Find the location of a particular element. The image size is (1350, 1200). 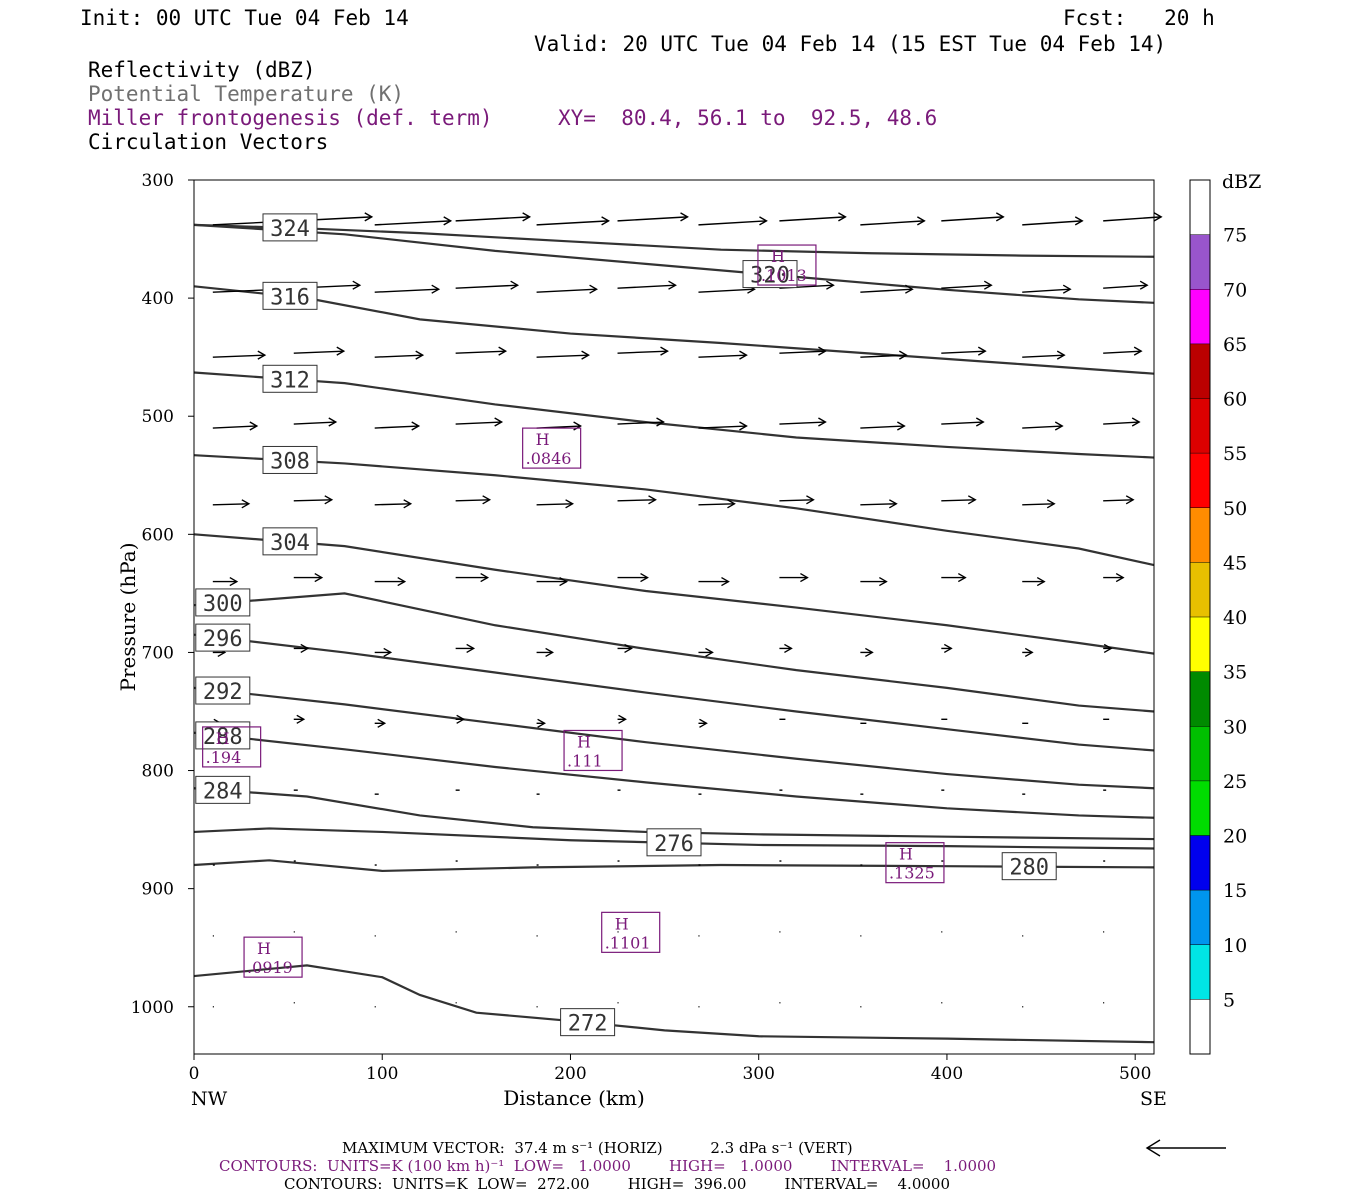

colorbar-tick-label: 55 is located at coordinates (1235, 454).